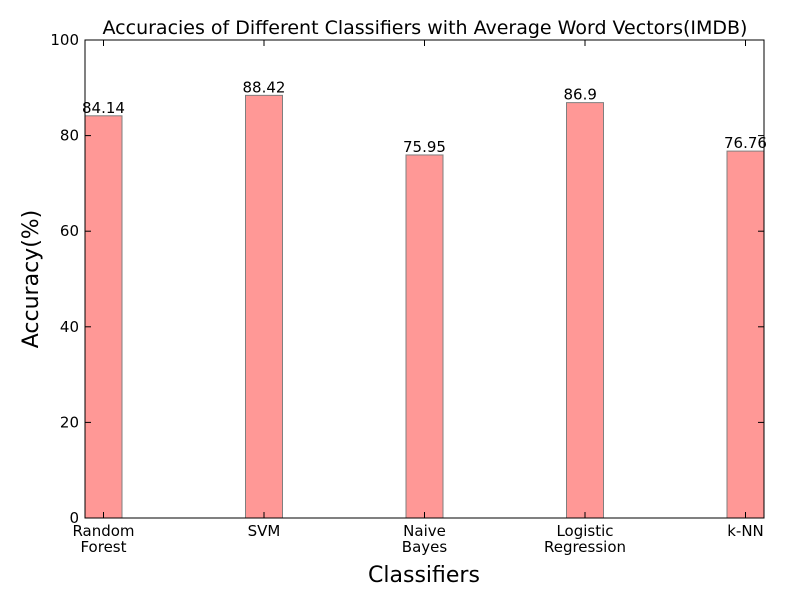  What do you see at coordinates (69, 136) in the screenshot?
I see `y-tick-label: 80` at bounding box center [69, 136].